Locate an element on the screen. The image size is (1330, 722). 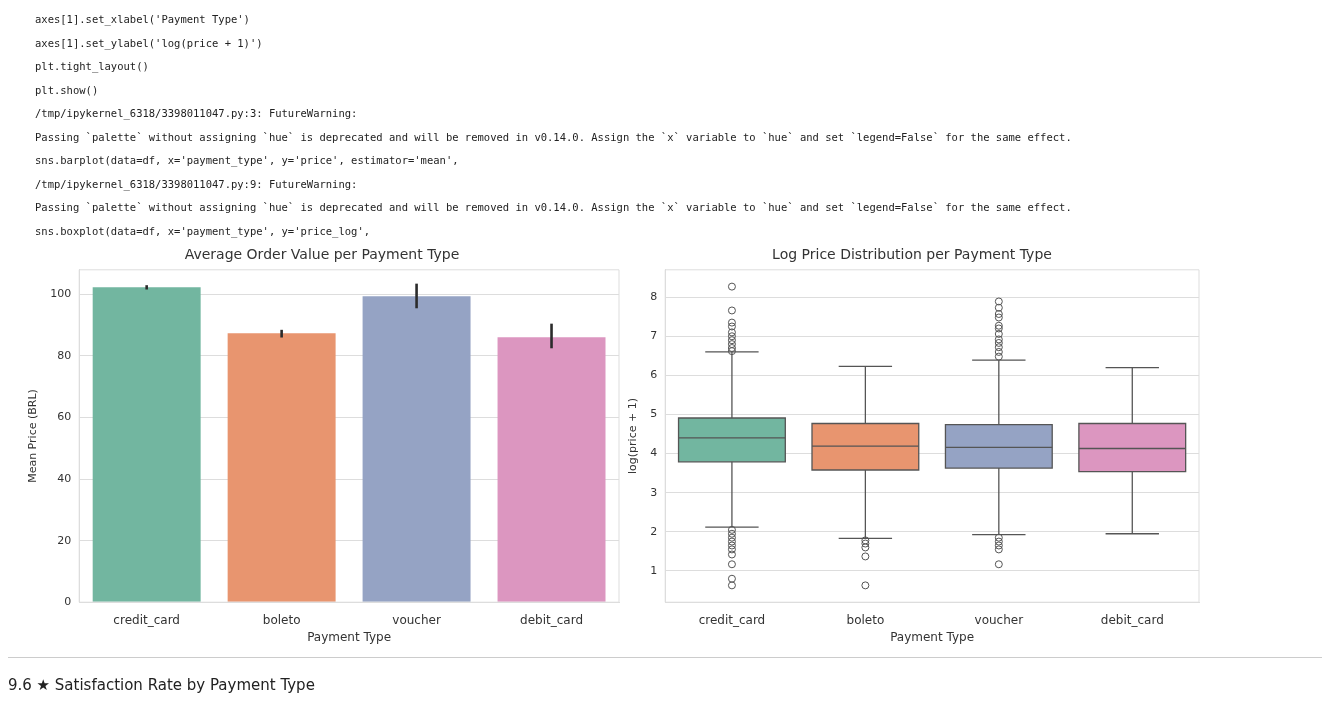
text: plt.show() is located at coordinates (67, 90).